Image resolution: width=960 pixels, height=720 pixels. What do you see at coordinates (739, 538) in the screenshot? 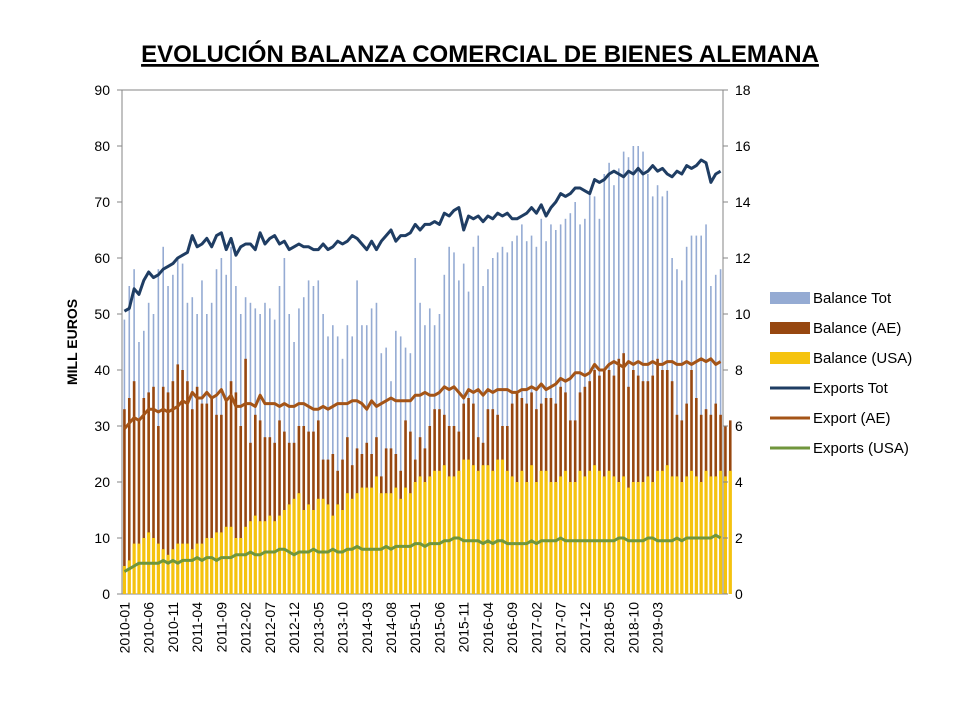
I see `y-tick-label-right: 2` at bounding box center [739, 538].